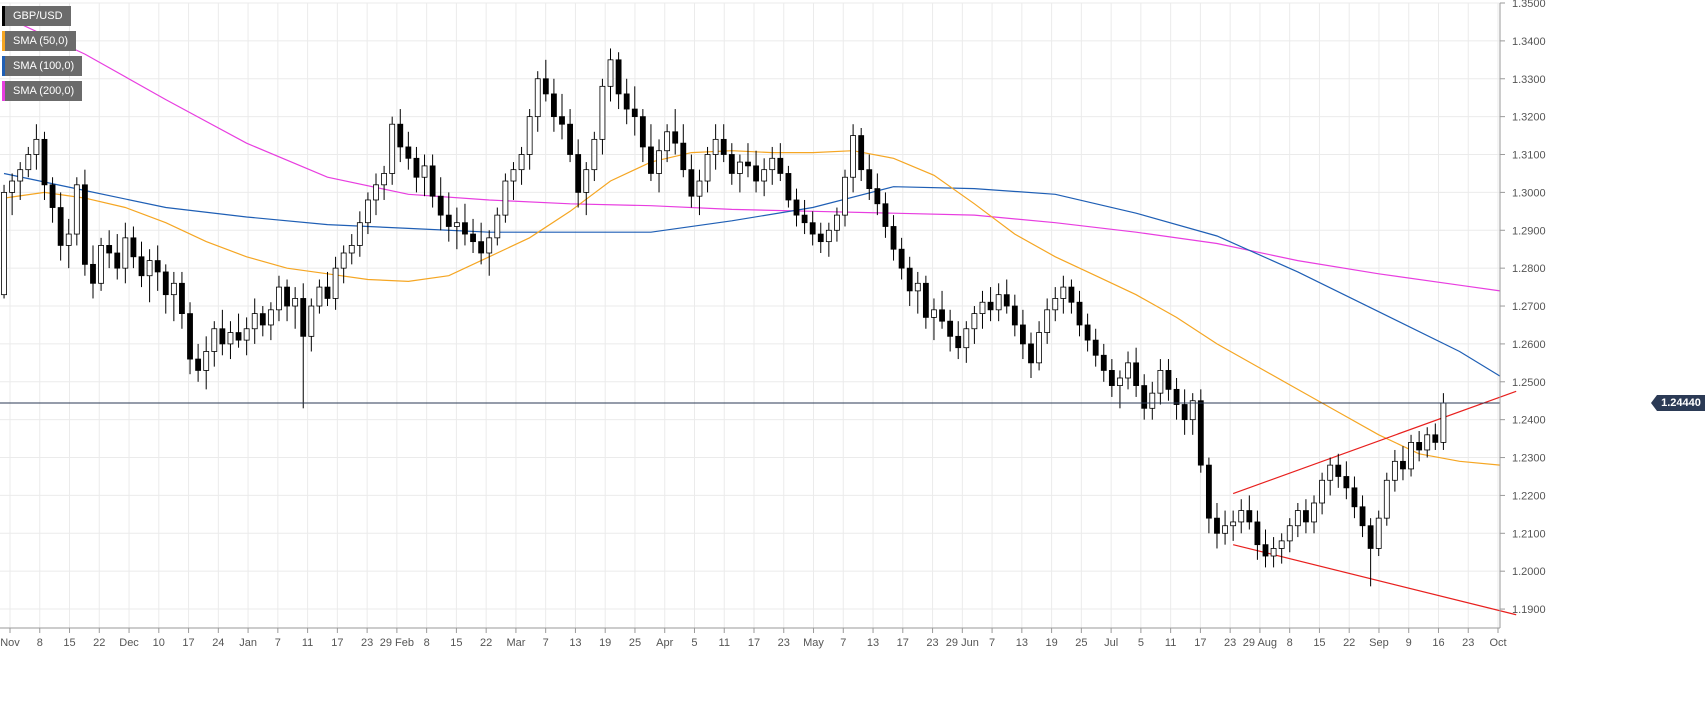 This screenshot has width=1707, height=712. Describe the element at coordinates (39, 41) in the screenshot. I see `legend-sma-50: SMA (50,0)` at that location.